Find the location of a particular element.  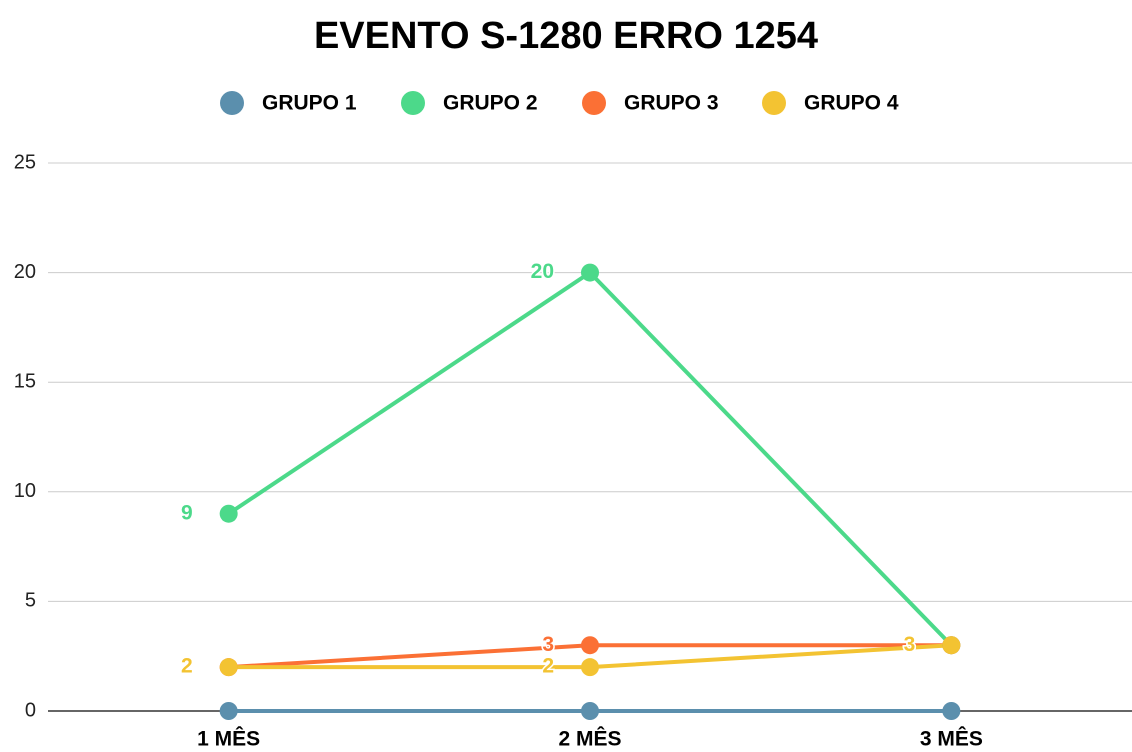

data-label: 9 is located at coordinates (187, 512).